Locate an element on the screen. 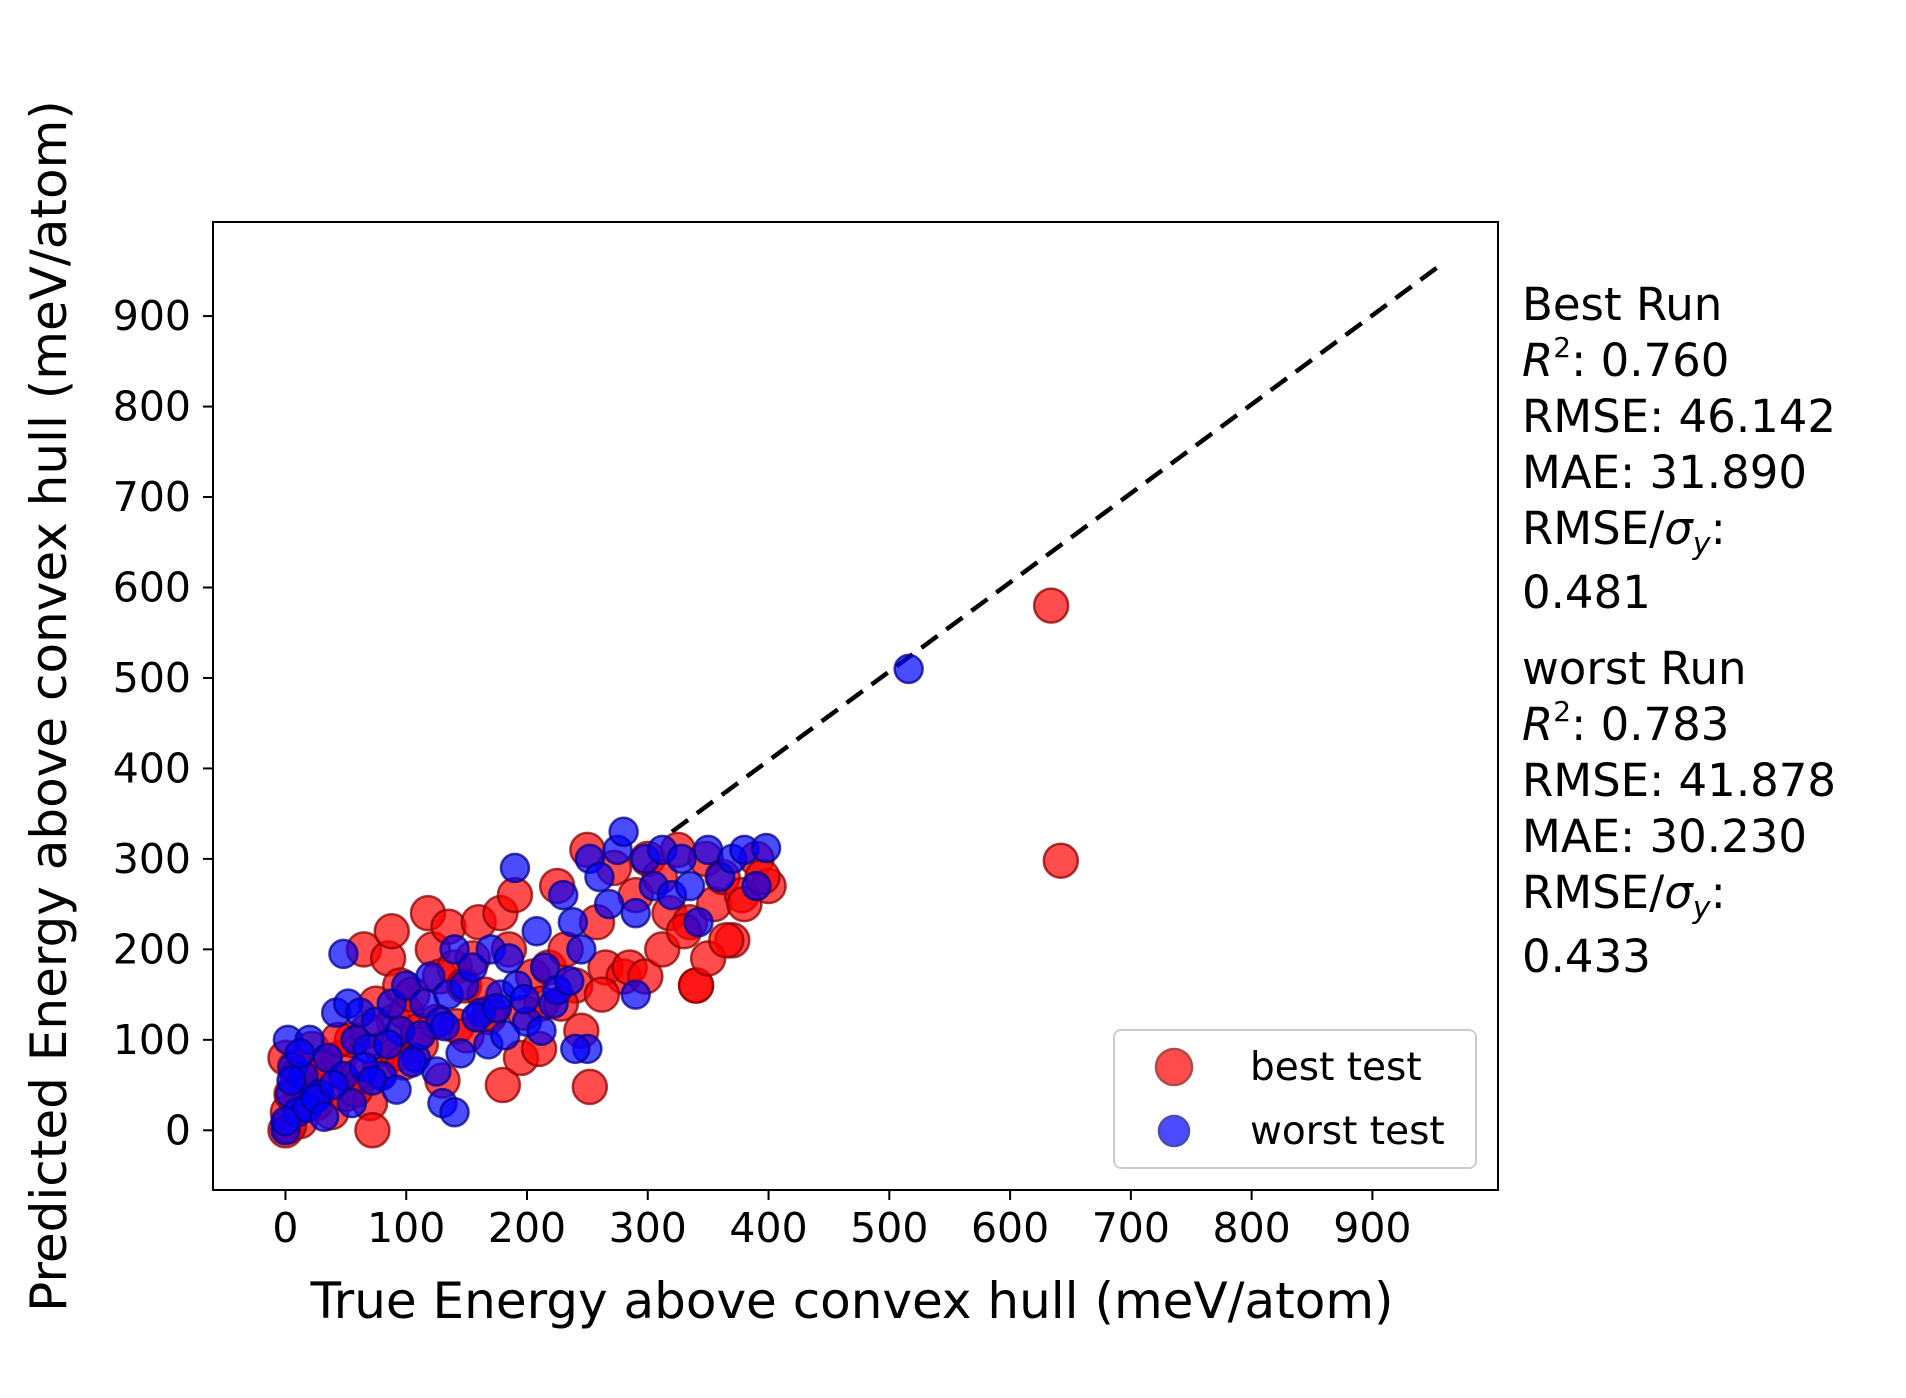 This screenshot has height=1398, width=1906. series-worst-test is located at coordinates (597, 899).